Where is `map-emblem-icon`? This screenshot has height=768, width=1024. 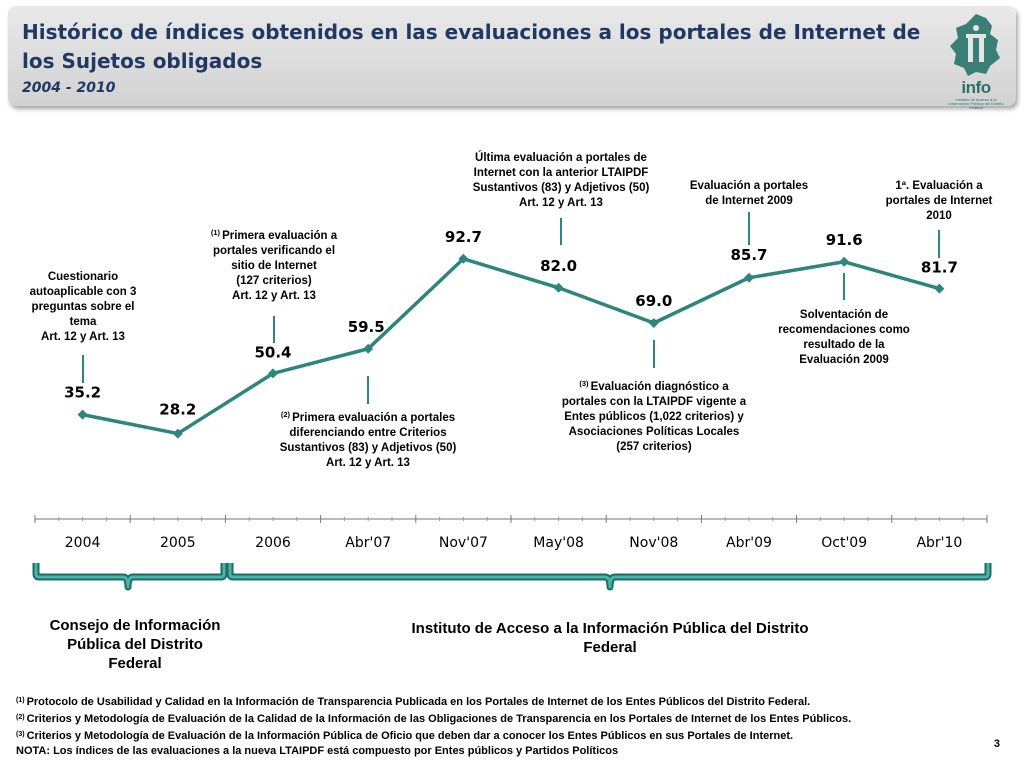
map-emblem-icon is located at coordinates (975, 45).